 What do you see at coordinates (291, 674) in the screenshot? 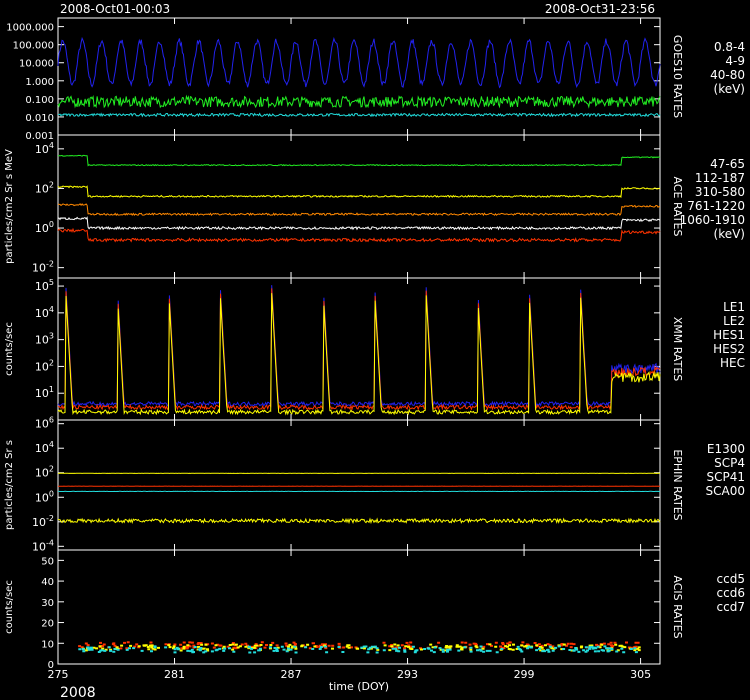
I see `xtick-label-2: 287` at bounding box center [291, 674].